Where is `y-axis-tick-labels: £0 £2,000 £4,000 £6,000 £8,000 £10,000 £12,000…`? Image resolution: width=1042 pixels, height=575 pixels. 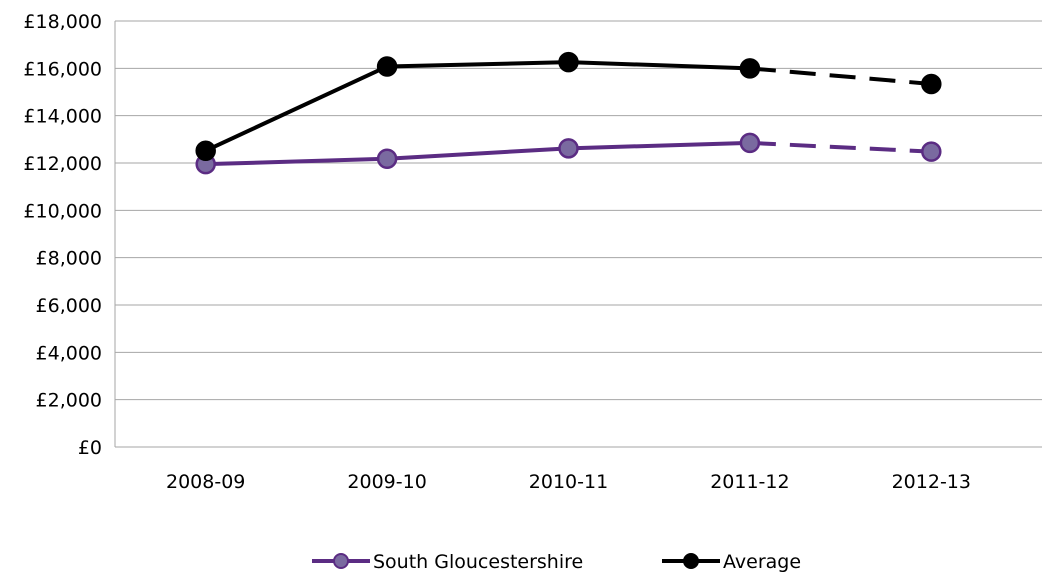
y-axis-tick-labels: £0 £2,000 £4,000 £6,000 £8,000 £10,000 £12,000… is located at coordinates (62, 235).